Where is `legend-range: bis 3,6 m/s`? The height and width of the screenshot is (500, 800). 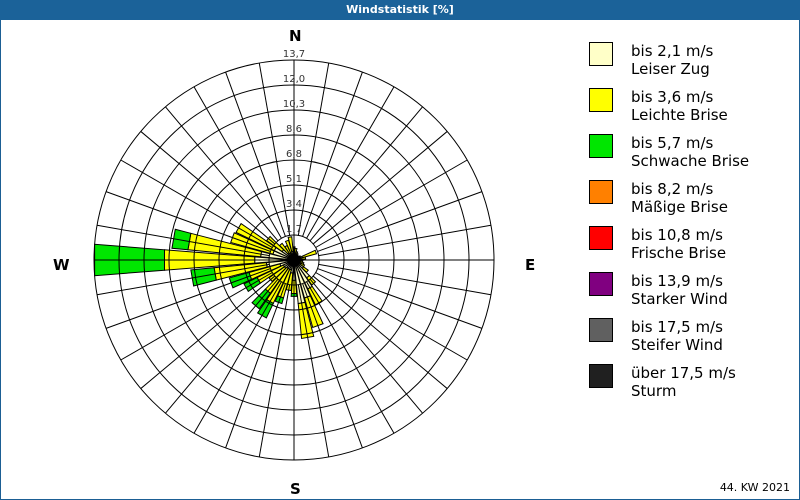
legend-range: bis 3,6 m/s is located at coordinates (672, 97).